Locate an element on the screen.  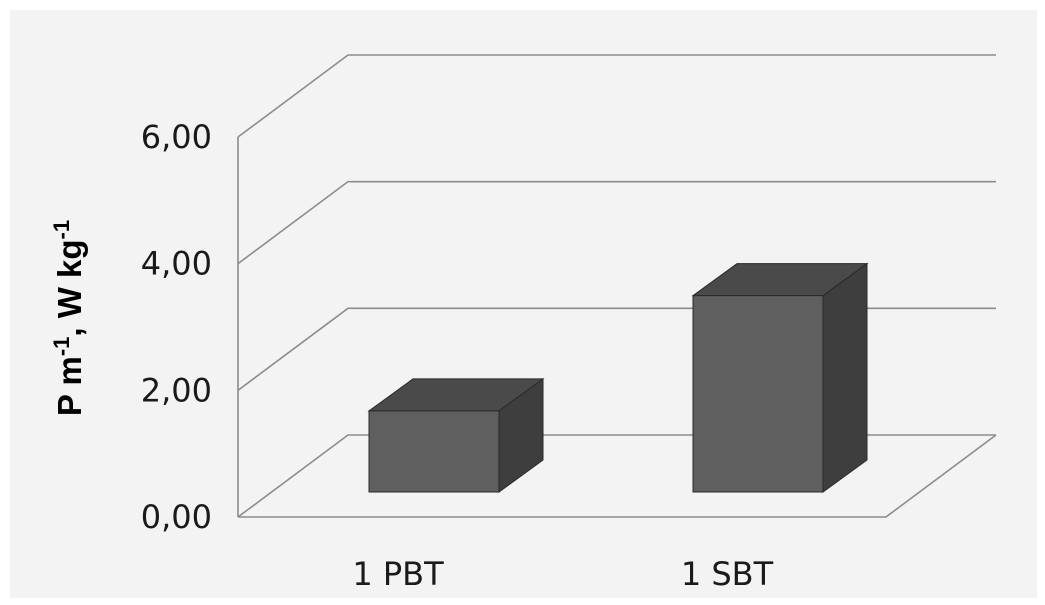
x-tick-label: 1 PBT is located at coordinates (398, 574).